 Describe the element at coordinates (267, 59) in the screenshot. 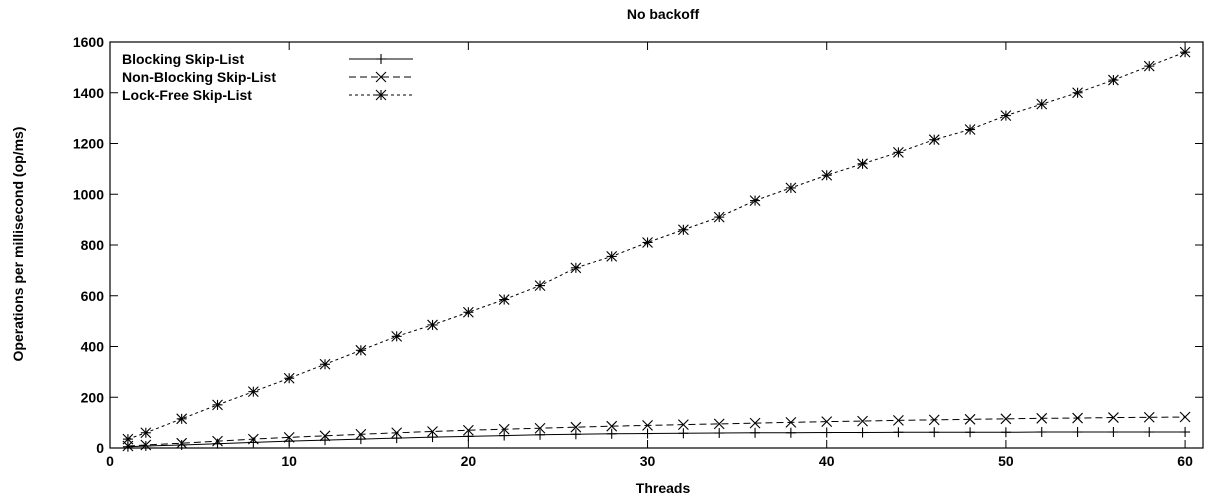

I see `legend-entry-blocking: Blocking Skip-List` at that location.